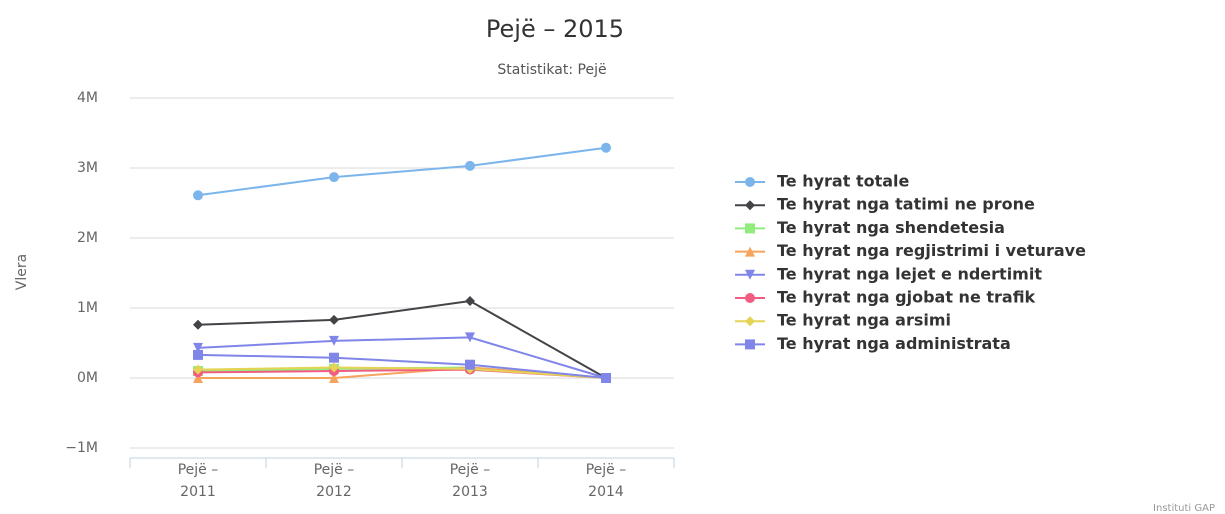  I want to click on y-tick-label: 1M, so click(87, 308).